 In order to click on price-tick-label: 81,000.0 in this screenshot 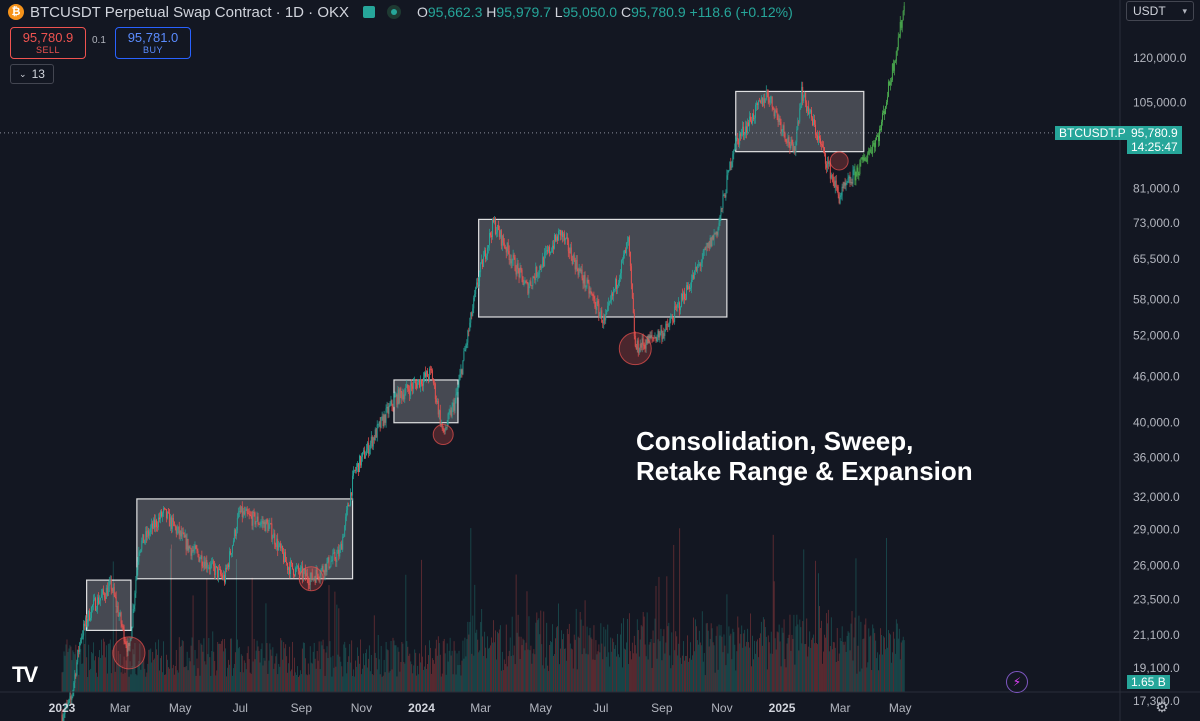, I will do `click(1156, 188)`.